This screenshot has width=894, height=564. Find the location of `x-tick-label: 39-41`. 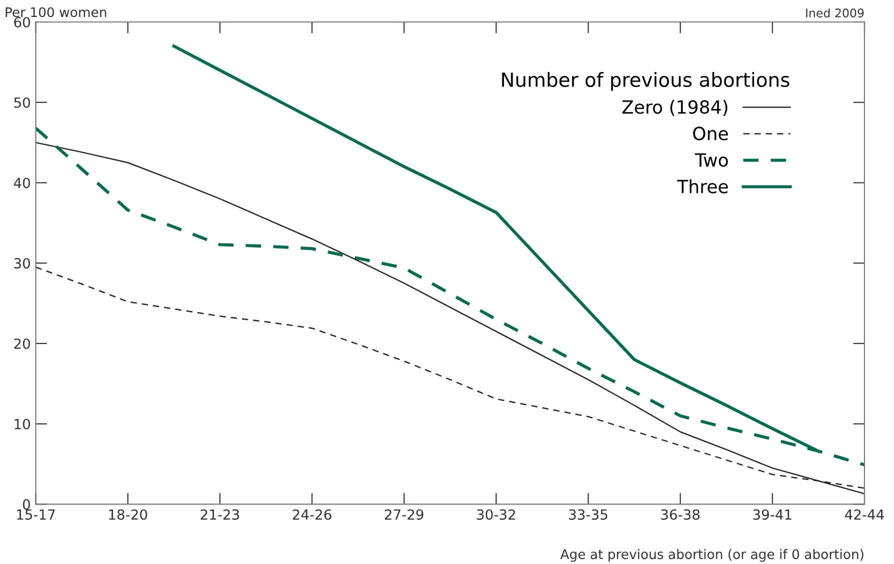

x-tick-label: 39-41 is located at coordinates (772, 514).